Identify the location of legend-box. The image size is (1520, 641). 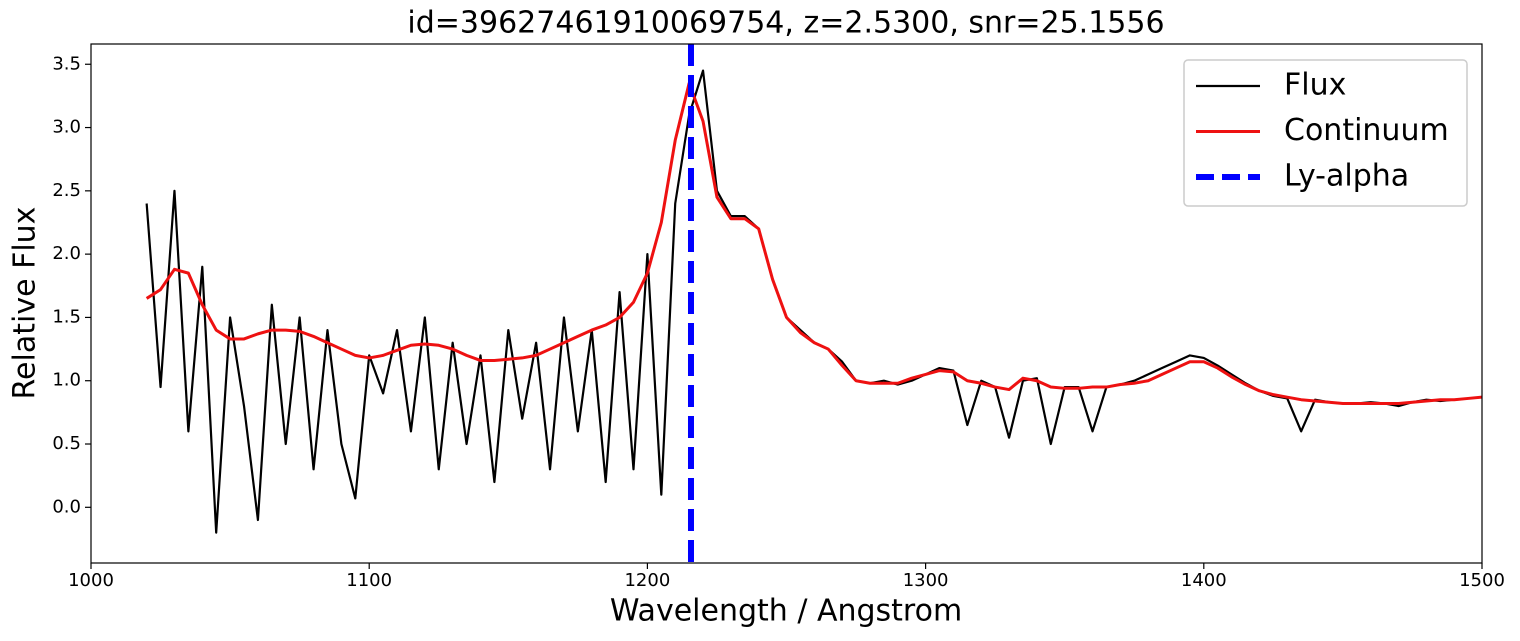
(1325, 133).